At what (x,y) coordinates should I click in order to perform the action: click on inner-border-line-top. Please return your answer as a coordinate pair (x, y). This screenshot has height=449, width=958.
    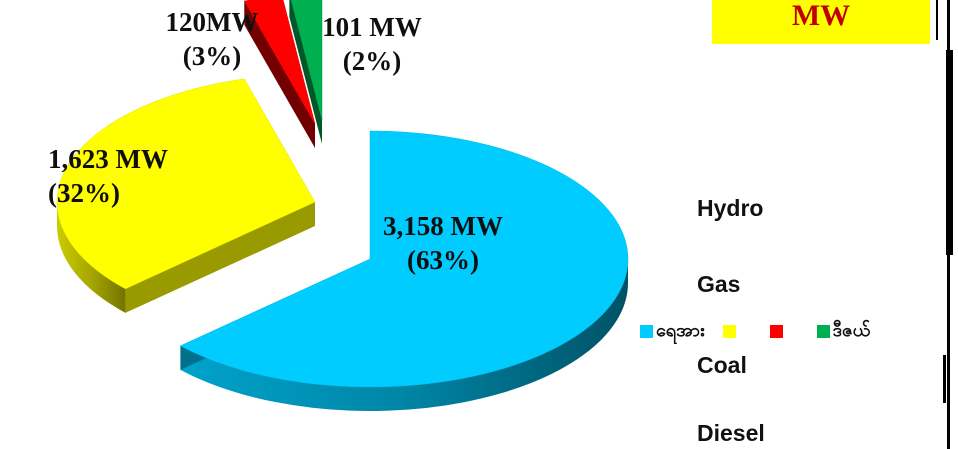
    Looking at the image, I should click on (937, 20).